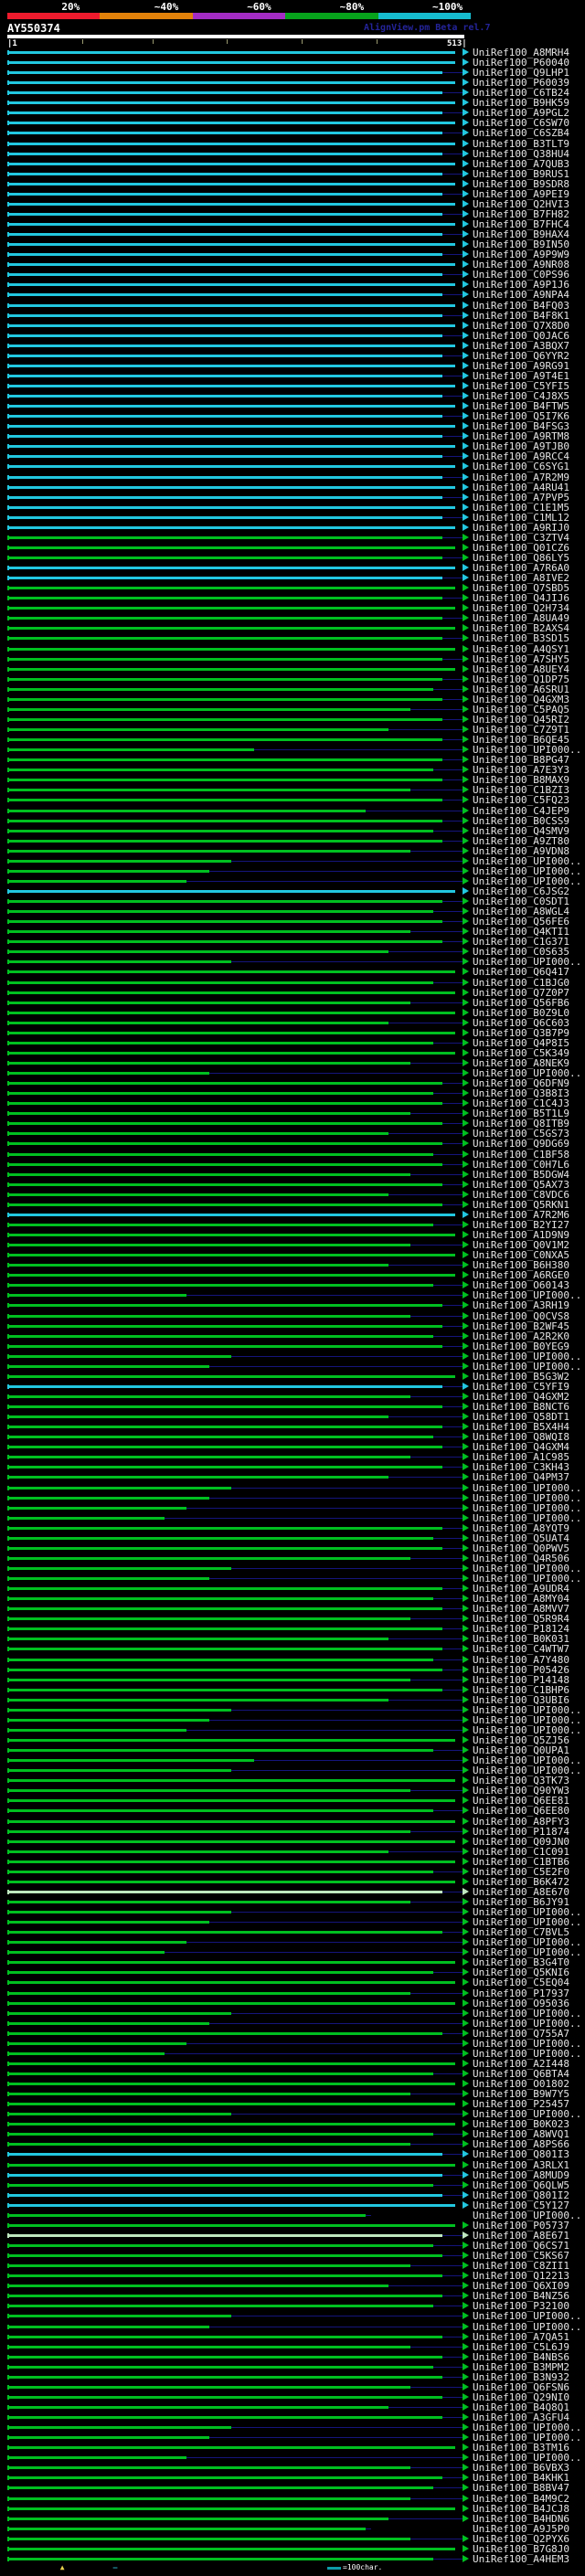  What do you see at coordinates (521, 335) in the screenshot?
I see `hit-label: UniRef100_Q0JAC6` at bounding box center [521, 335].